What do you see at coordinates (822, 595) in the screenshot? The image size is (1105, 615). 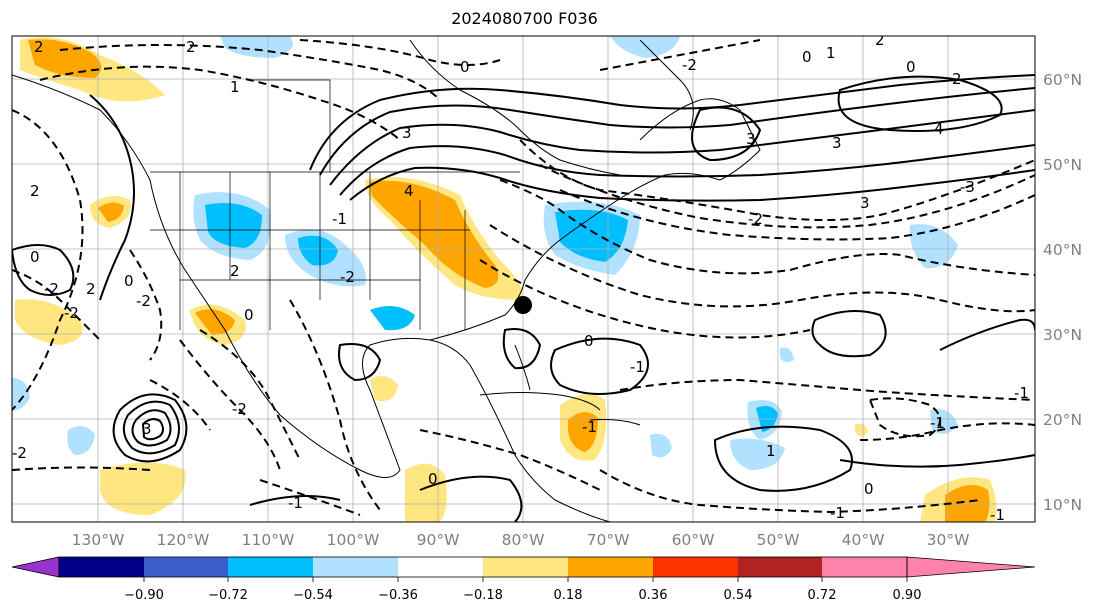 I see `colorbar-tick: 0.72` at bounding box center [822, 595].